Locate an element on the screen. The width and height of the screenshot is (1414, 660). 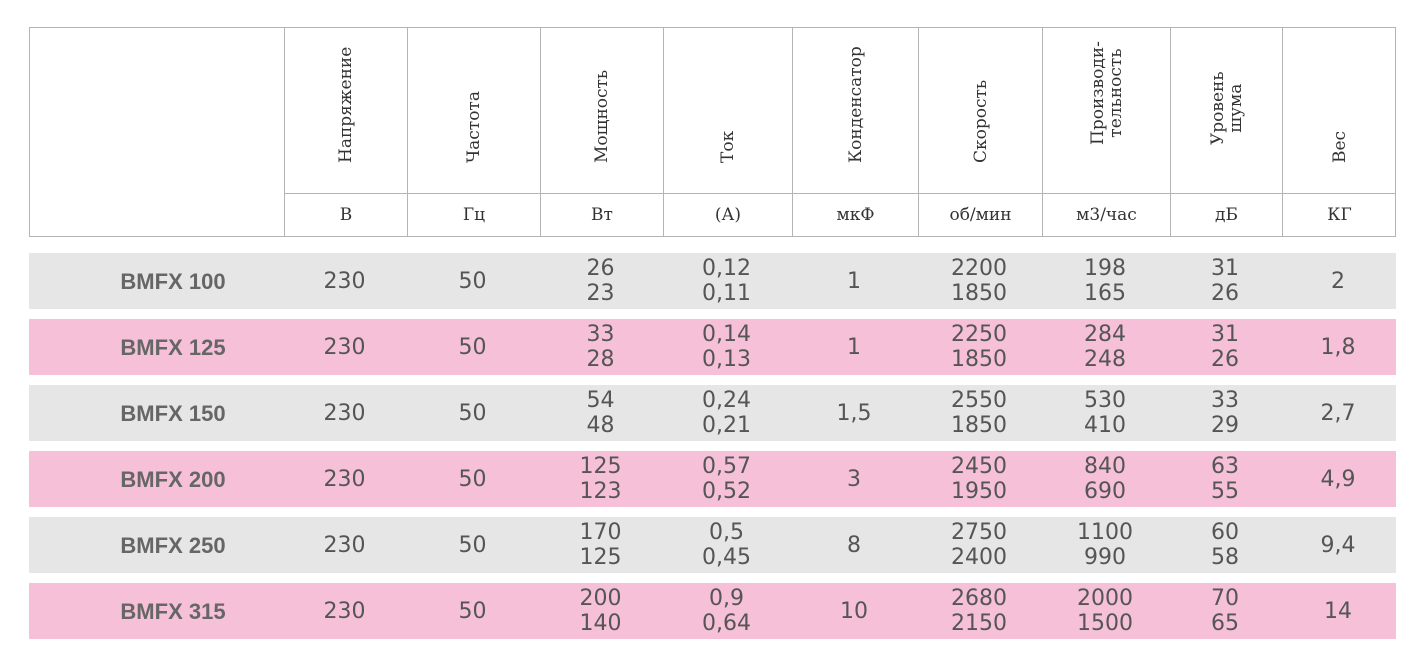
cell-speed: 2750 2400 is located at coordinates (979, 545).